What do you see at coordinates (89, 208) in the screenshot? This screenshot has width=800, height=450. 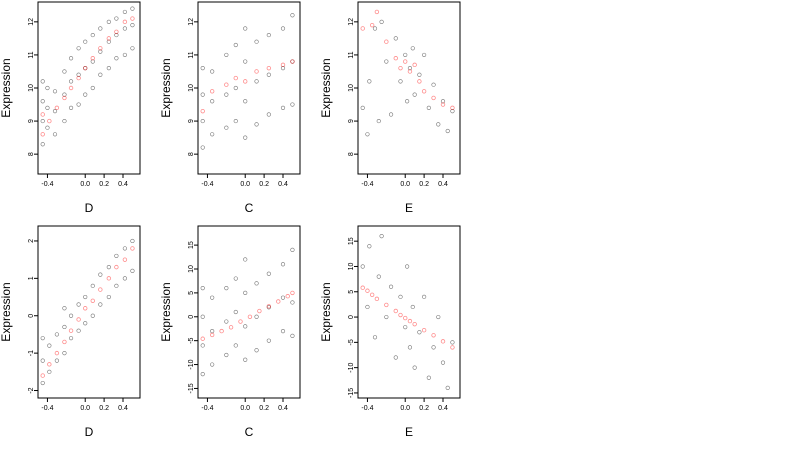 I see `x-axis-title: D` at bounding box center [89, 208].